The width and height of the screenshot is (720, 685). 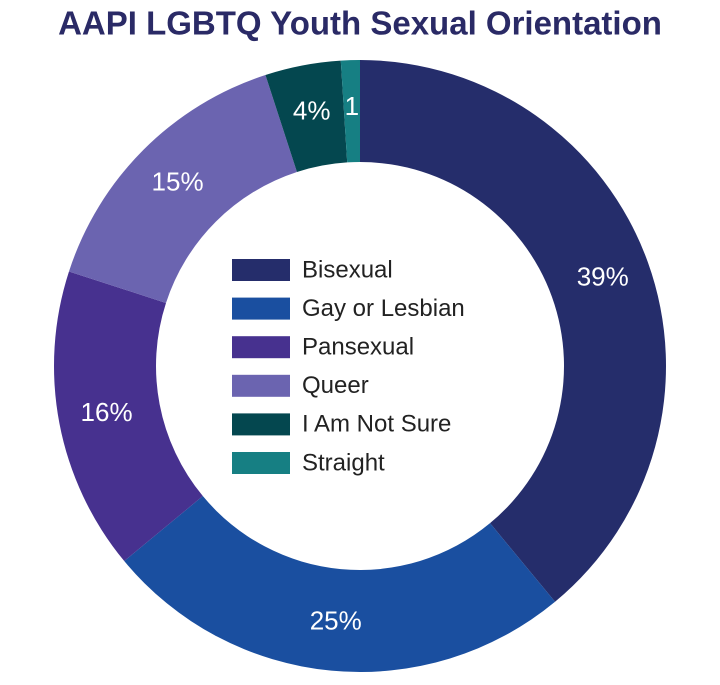 I want to click on legend-label: Bisexual, so click(x=347, y=269).